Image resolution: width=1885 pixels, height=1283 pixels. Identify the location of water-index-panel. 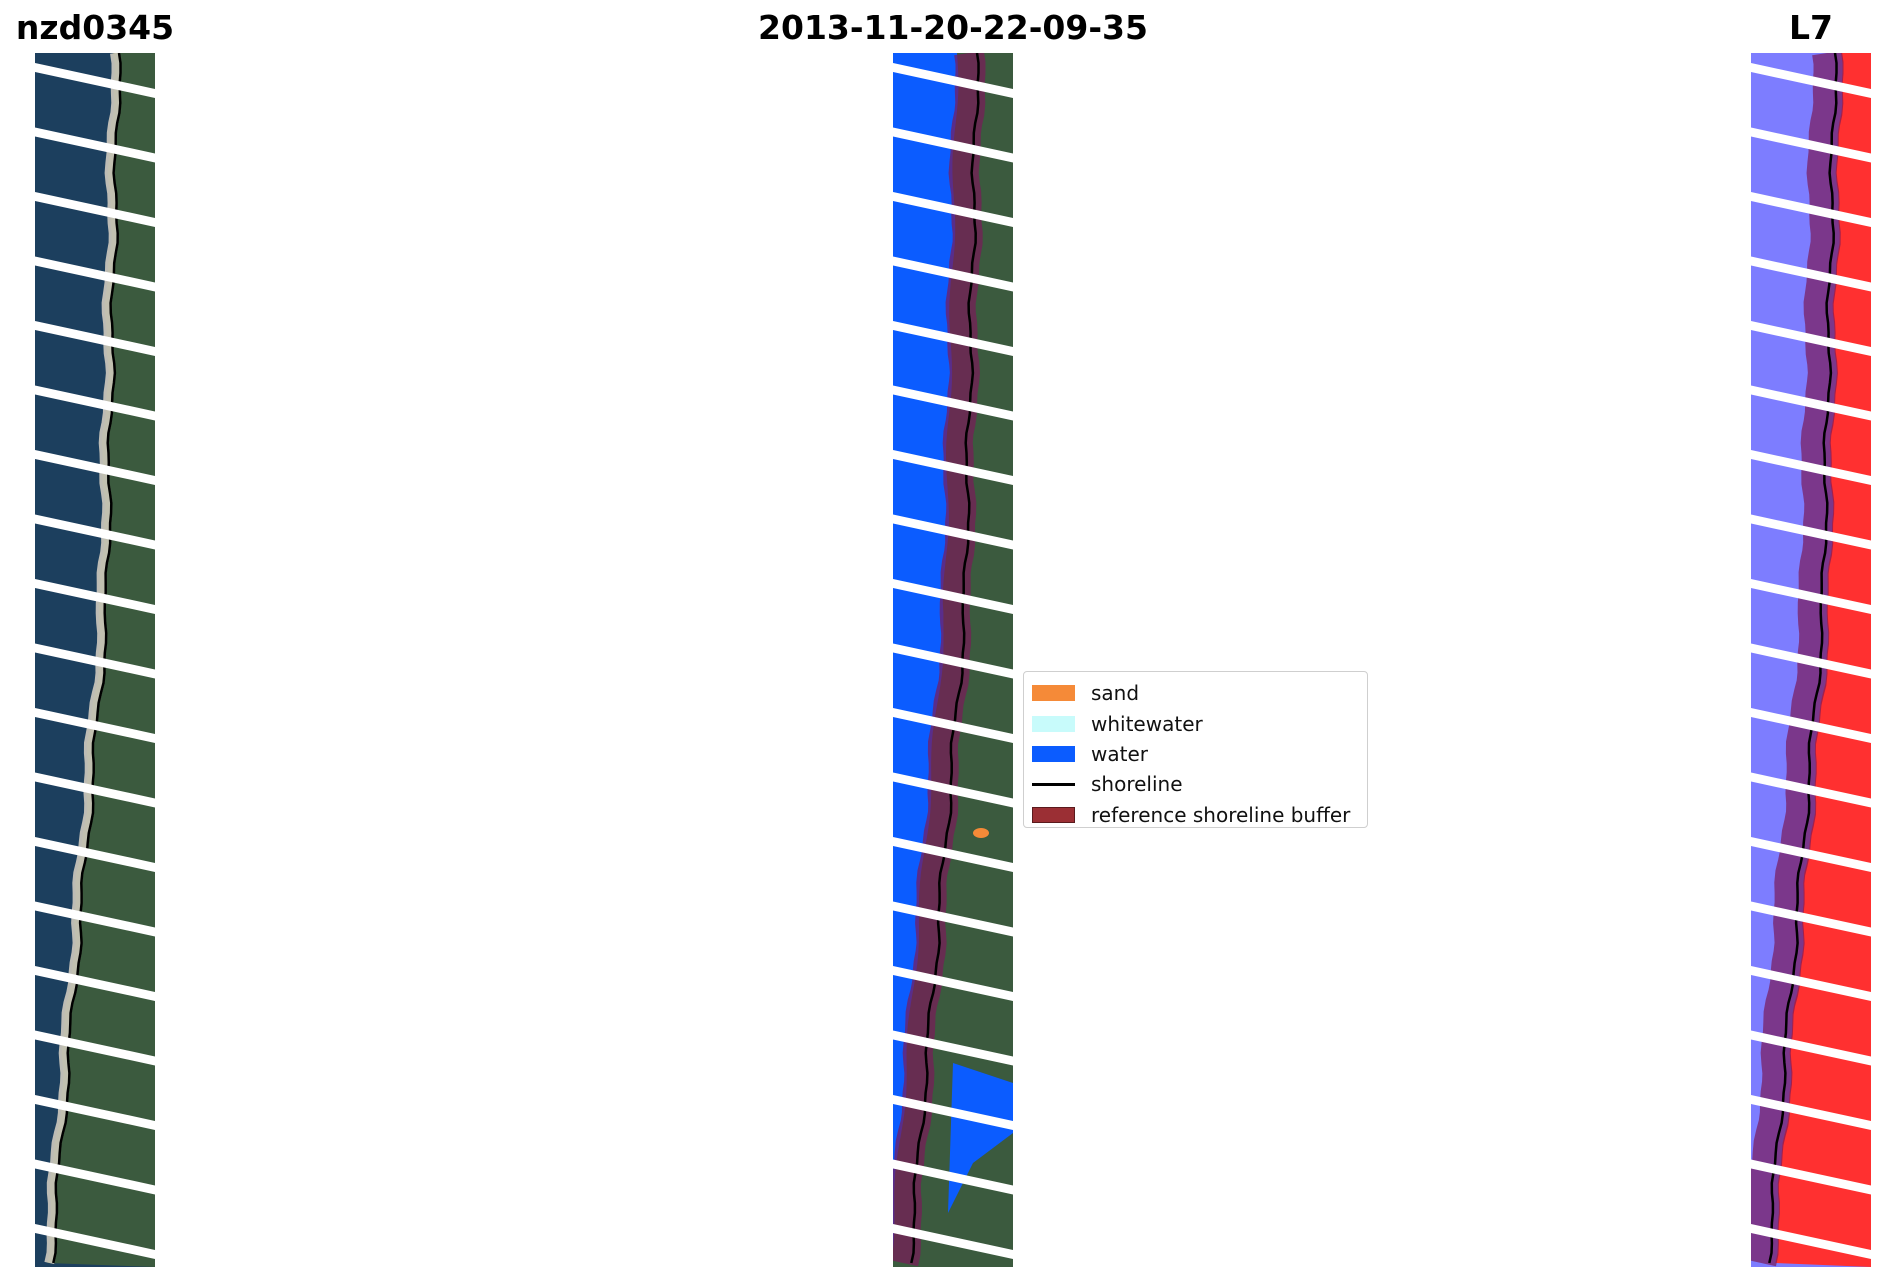
(1811, 660).